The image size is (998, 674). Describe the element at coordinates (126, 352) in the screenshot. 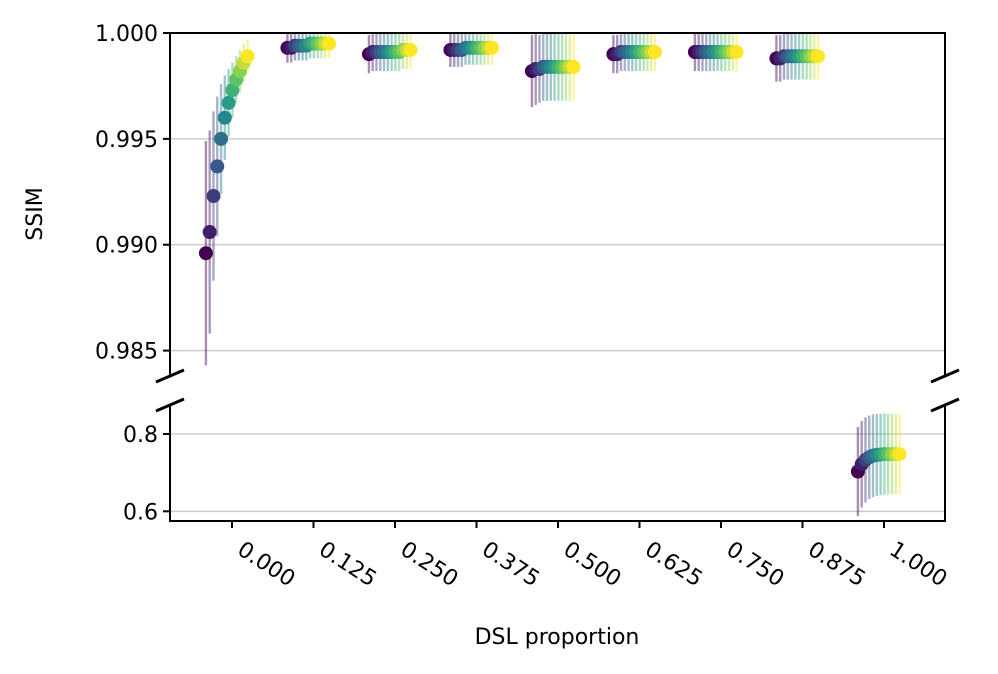

I see `y-tick-label: 0.985` at that location.